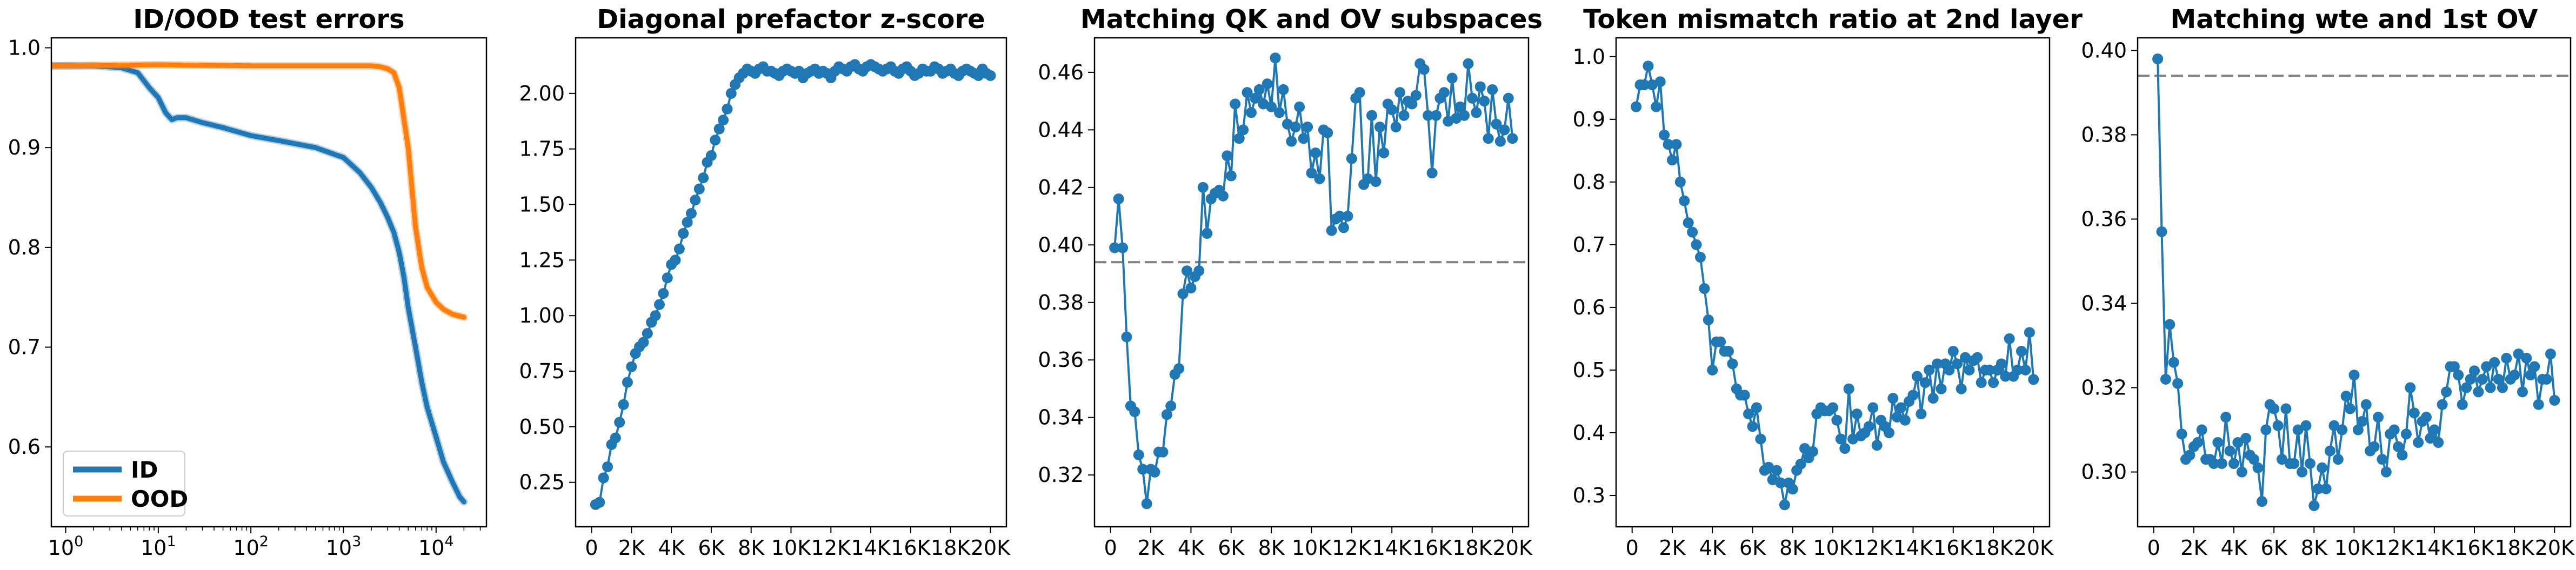  I want to click on y-tick-label: 0.7, so click(24, 347).